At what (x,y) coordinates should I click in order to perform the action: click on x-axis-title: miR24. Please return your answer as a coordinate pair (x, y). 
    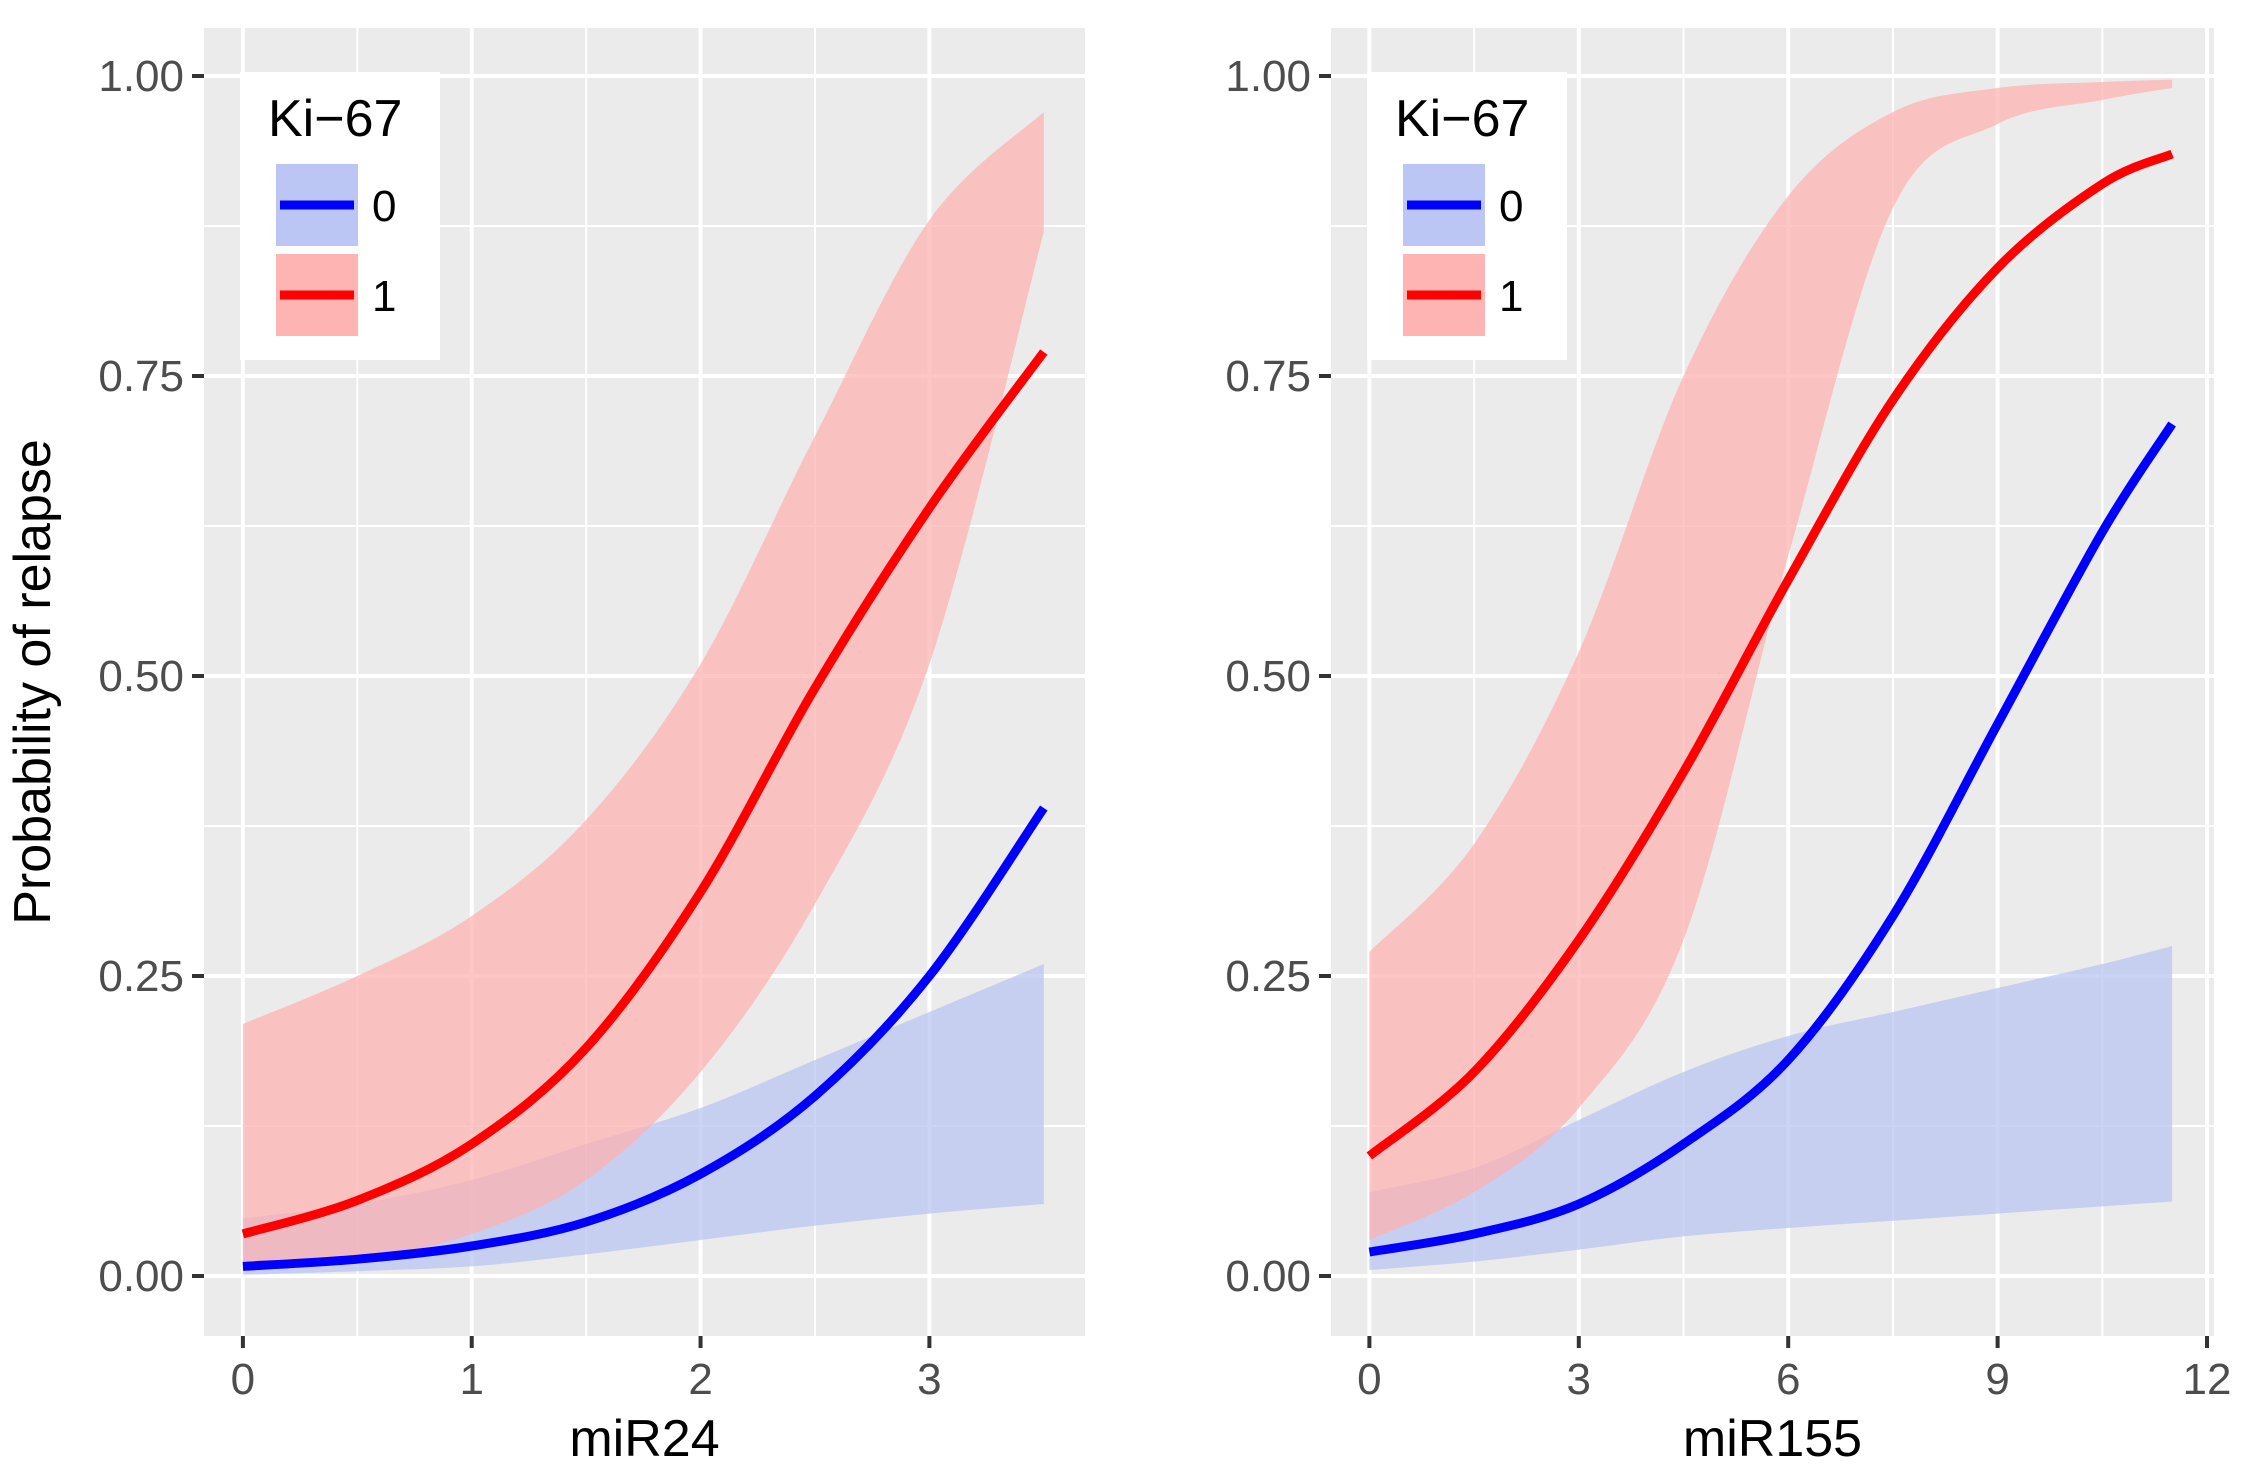
    Looking at the image, I should click on (644, 1439).